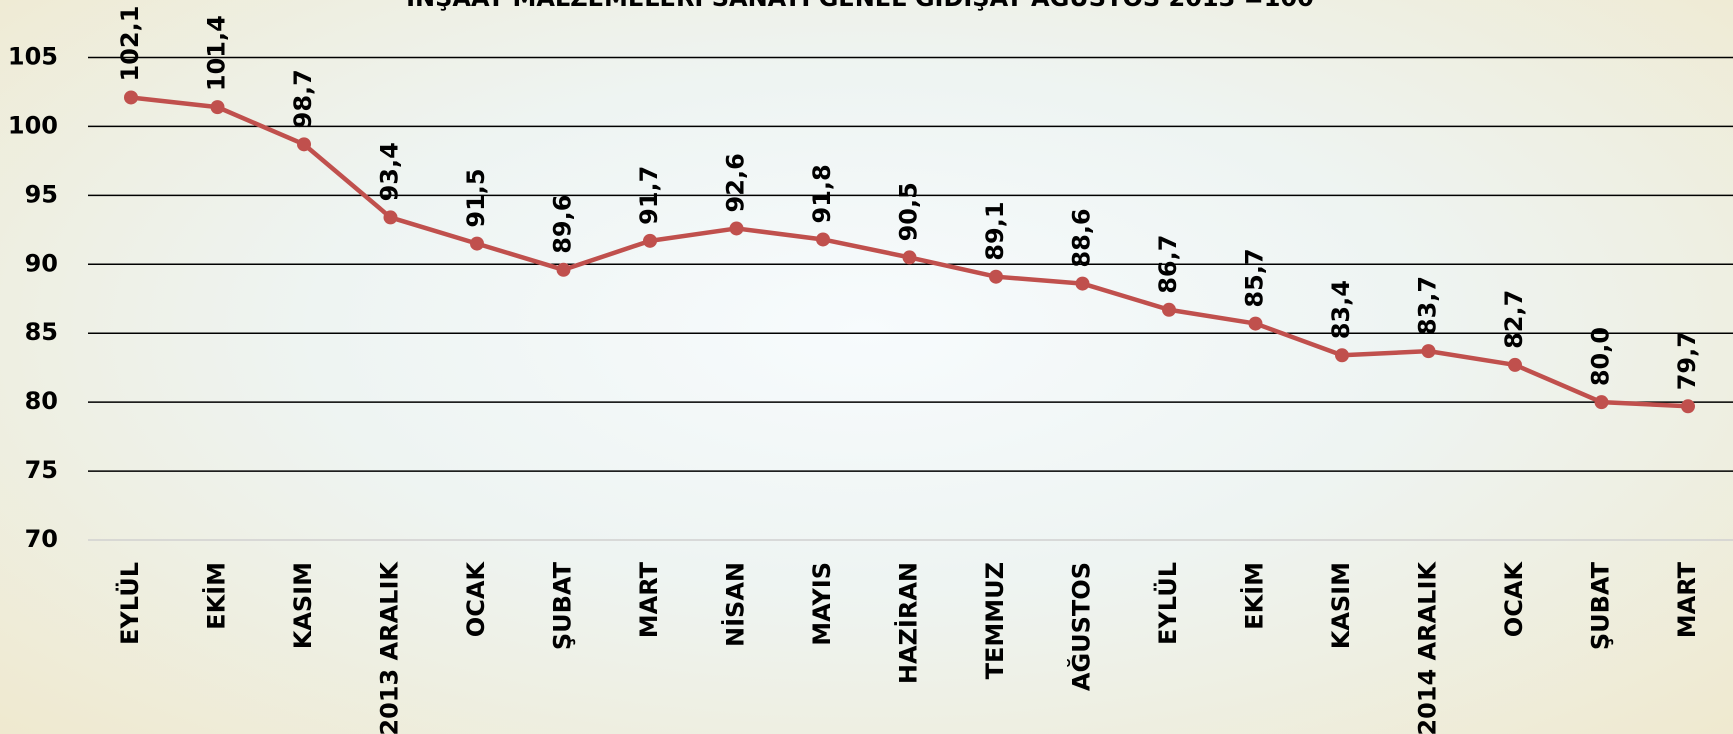  I want to click on data-label: 98,7, so click(303, 98).